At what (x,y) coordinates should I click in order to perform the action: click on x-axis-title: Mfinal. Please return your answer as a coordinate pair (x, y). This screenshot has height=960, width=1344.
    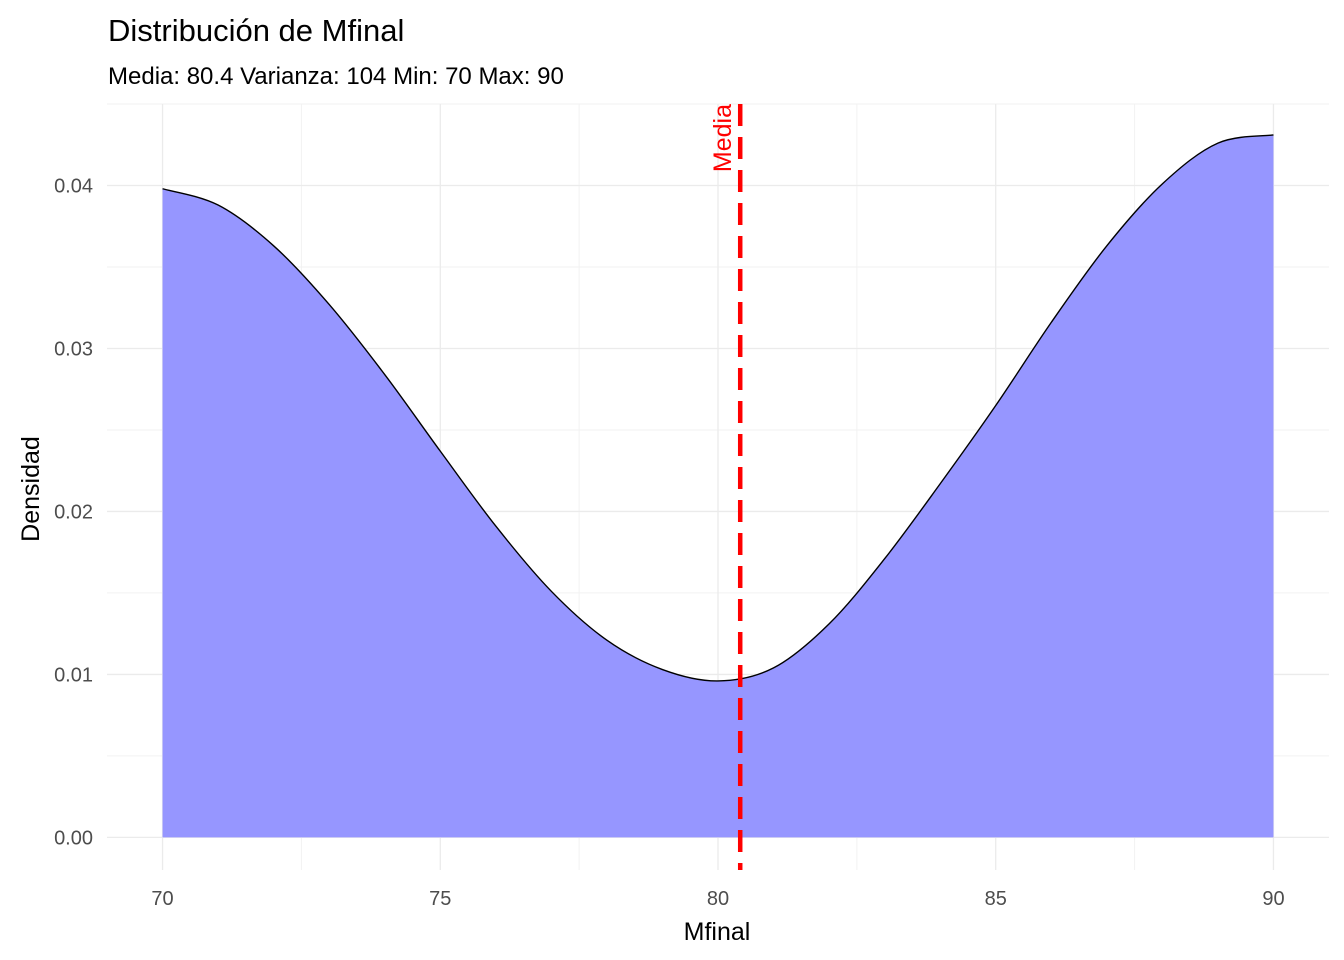
    Looking at the image, I should click on (717, 932).